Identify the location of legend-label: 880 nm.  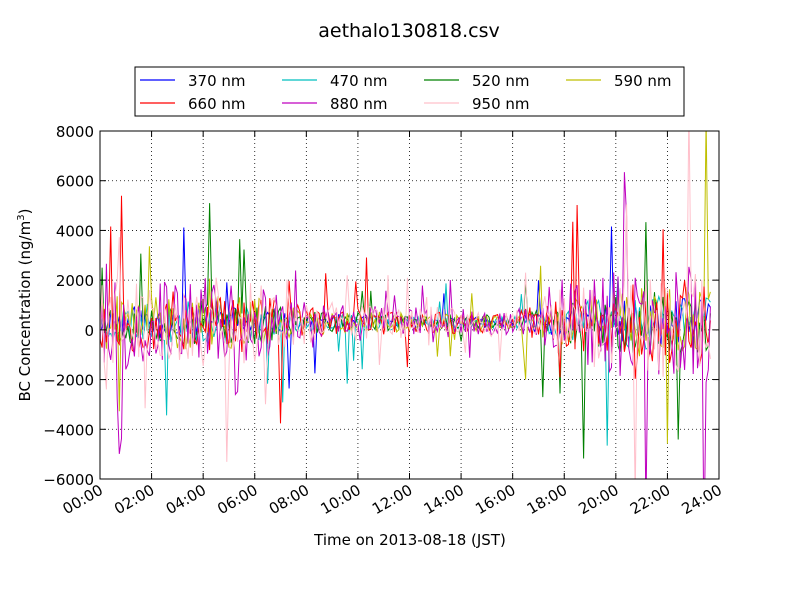
(359, 104).